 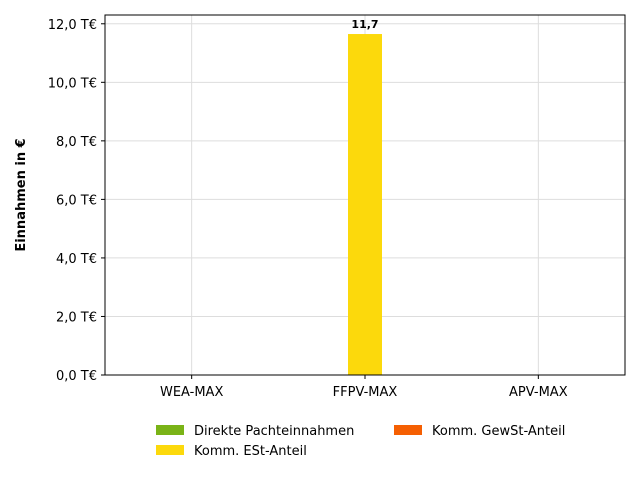 I want to click on x-tick-label: WEA-MAX, so click(x=191, y=392).